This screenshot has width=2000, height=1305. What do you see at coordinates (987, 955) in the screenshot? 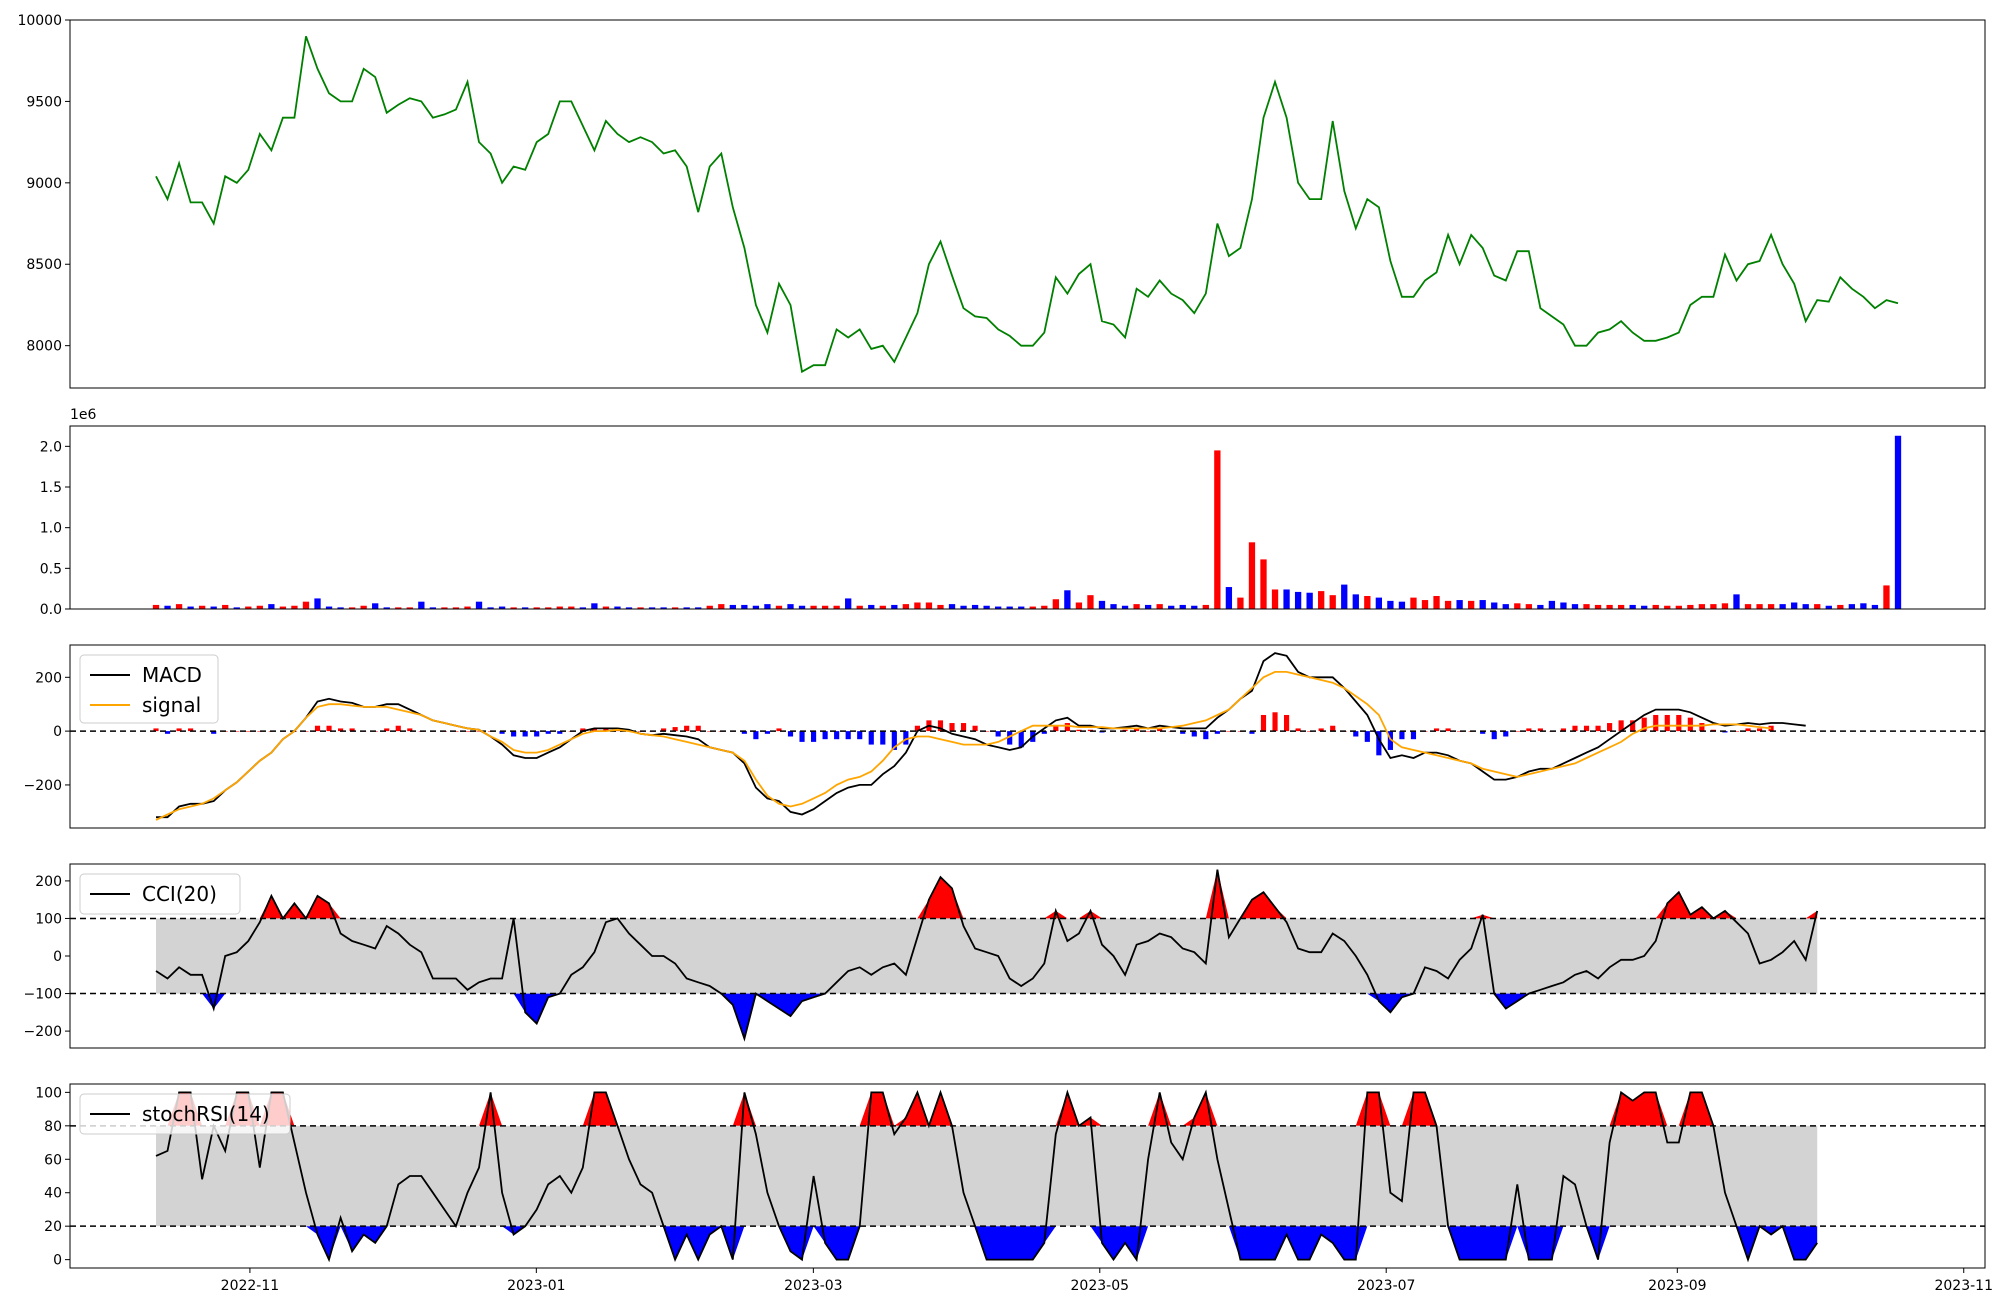
I see `cci-line` at bounding box center [987, 955].